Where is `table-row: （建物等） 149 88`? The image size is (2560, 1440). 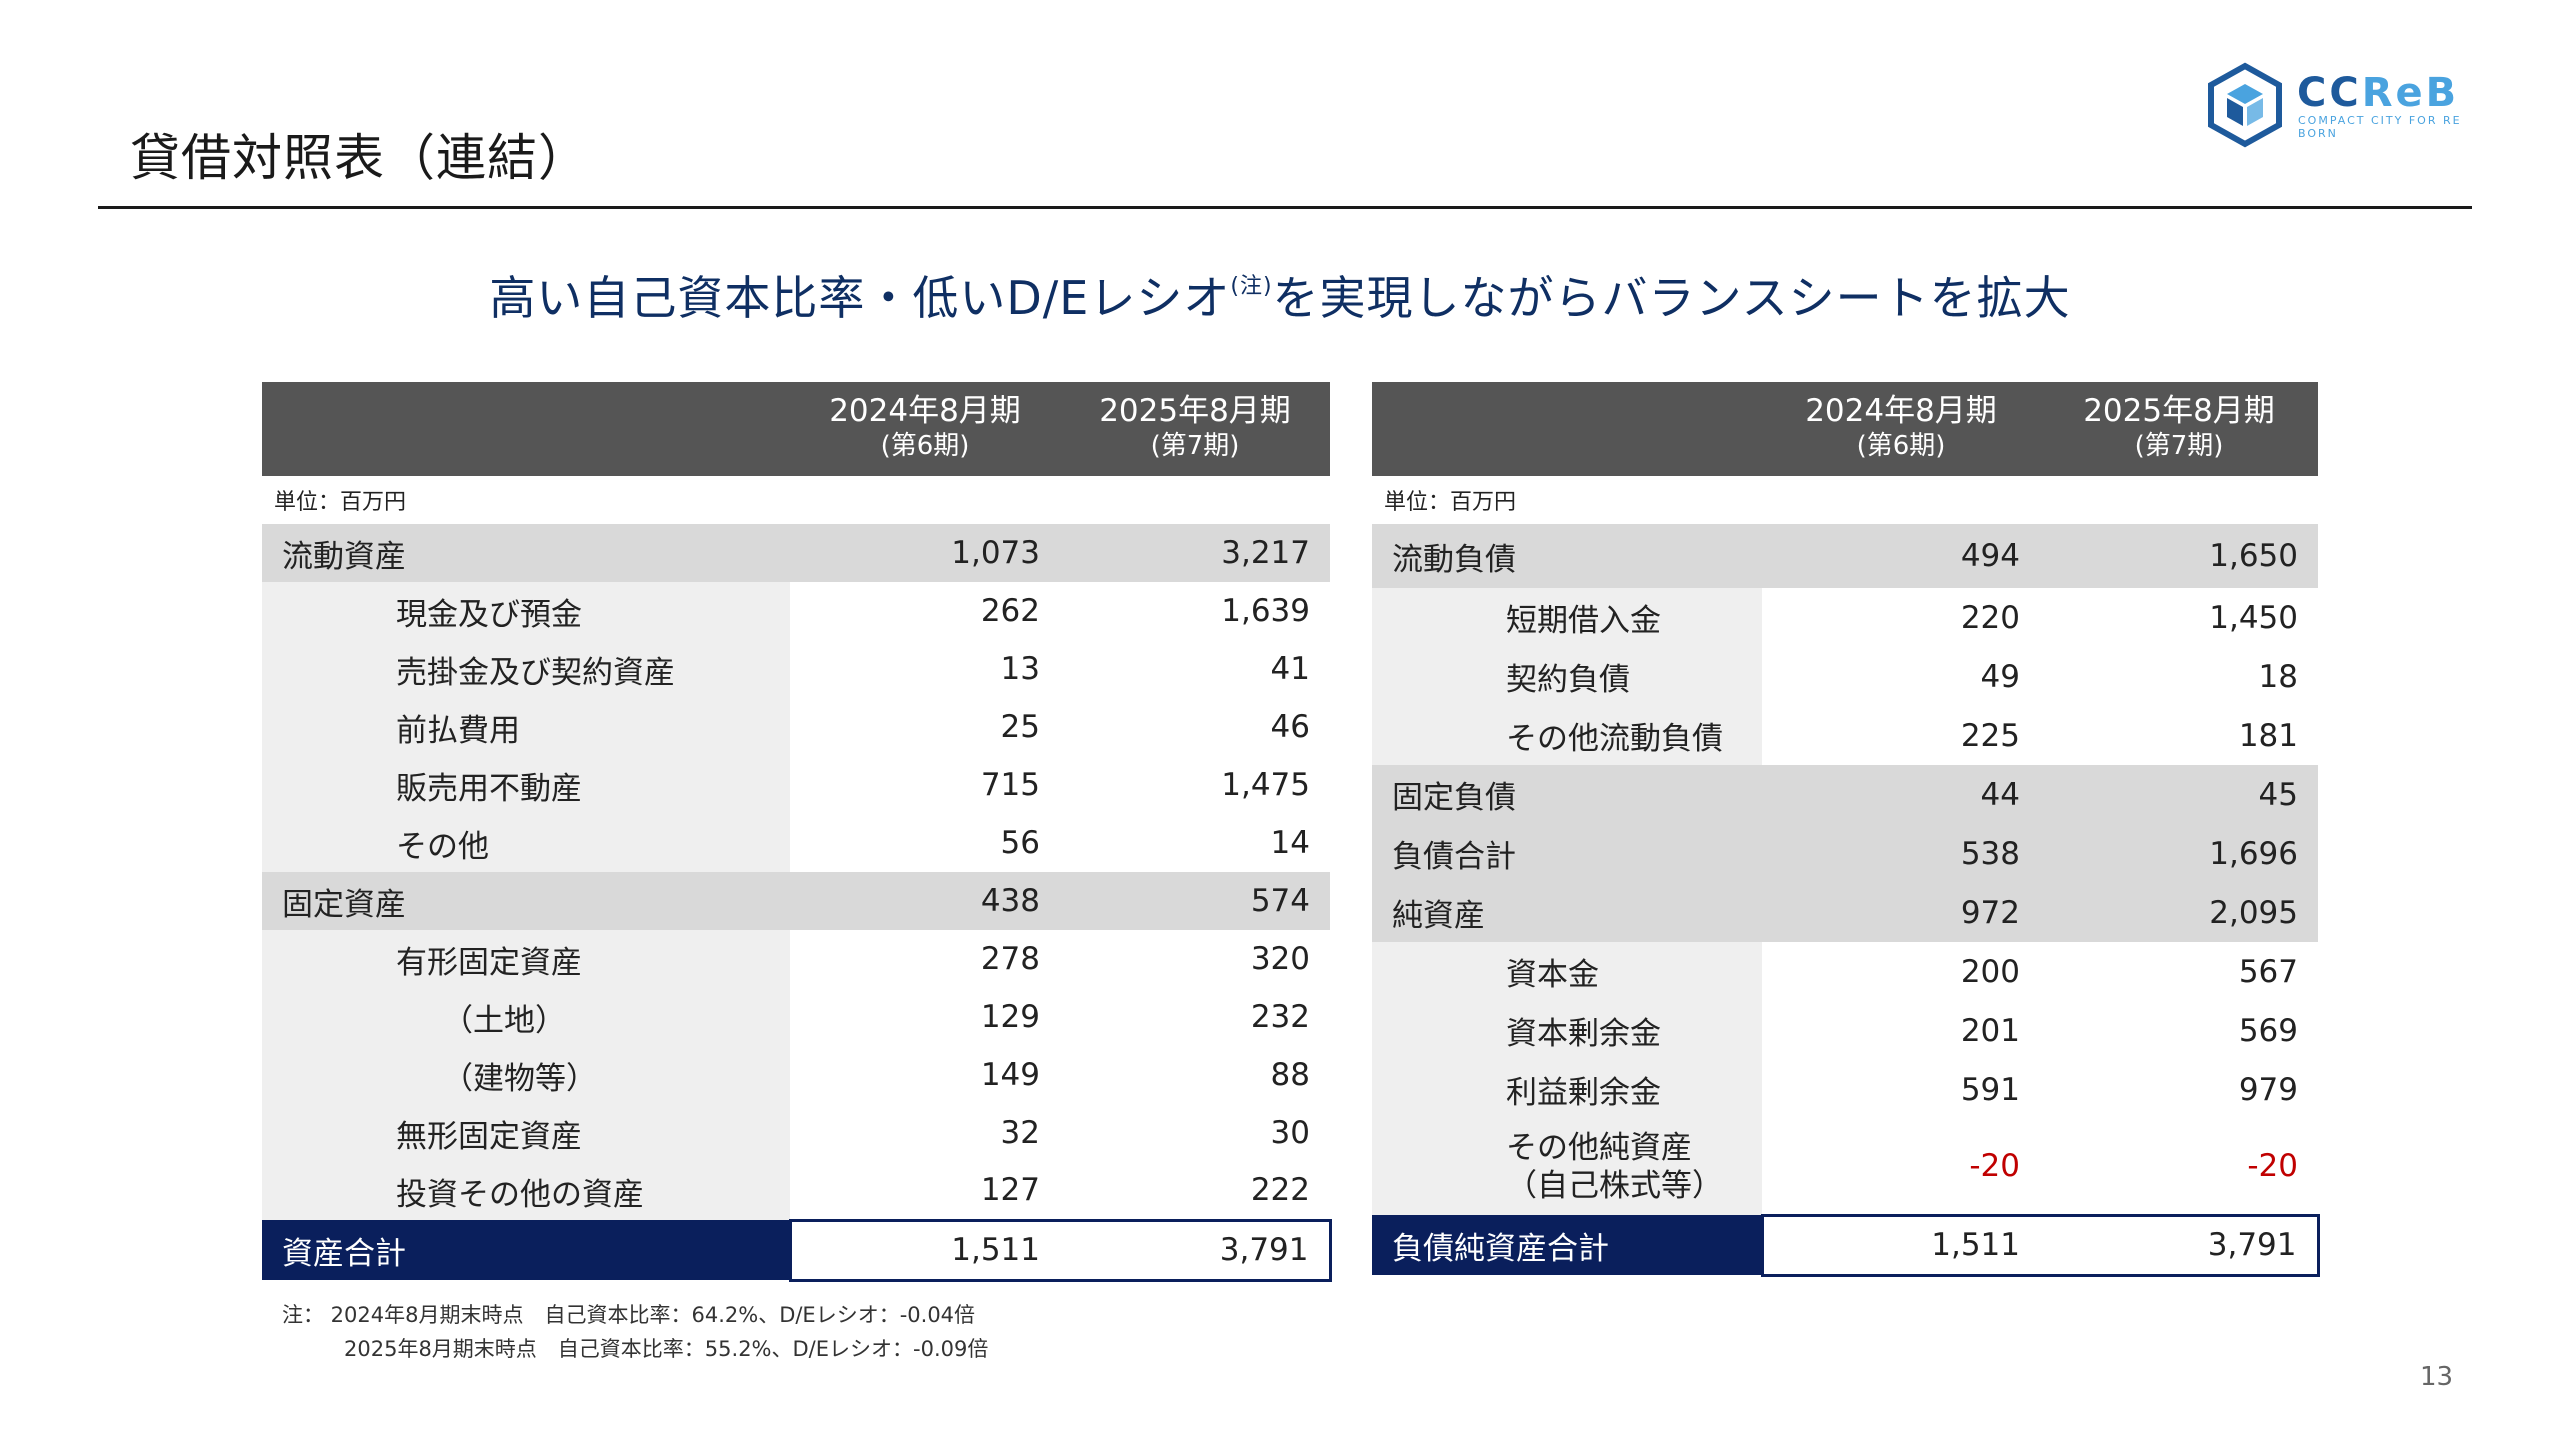 table-row: （建物等） 149 88 is located at coordinates (796, 1075).